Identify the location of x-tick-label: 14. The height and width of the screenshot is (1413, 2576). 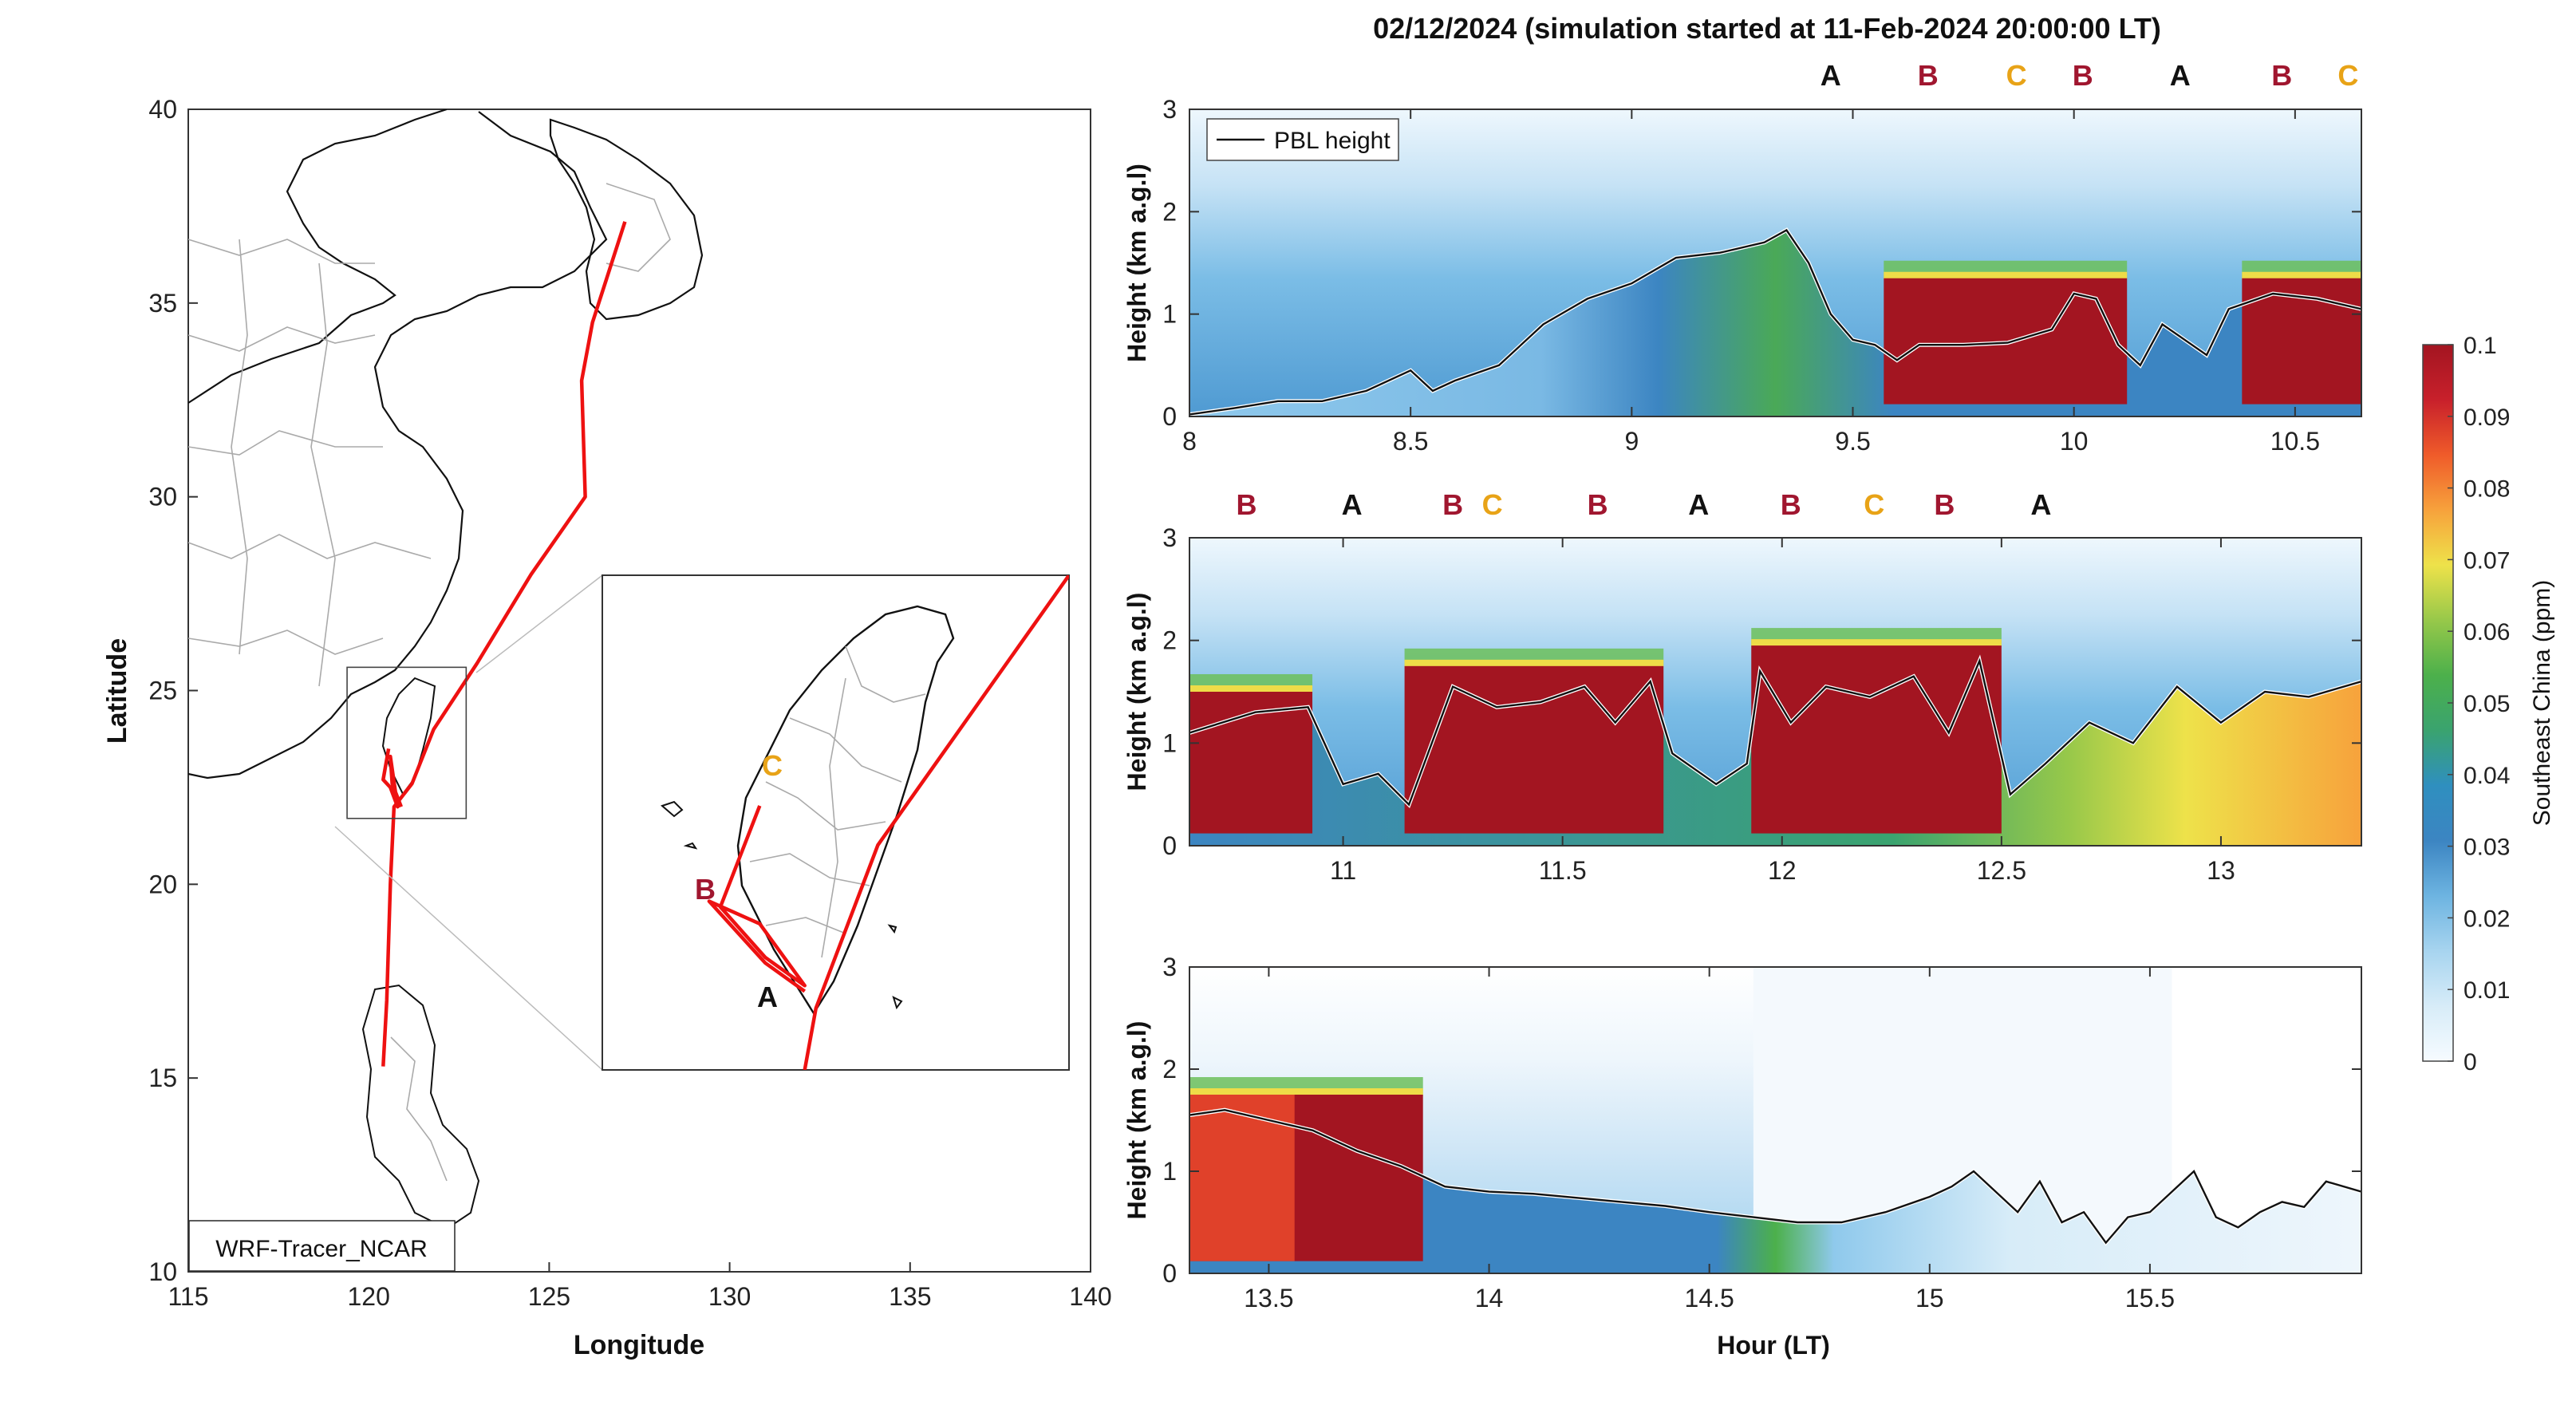
(1490, 1298).